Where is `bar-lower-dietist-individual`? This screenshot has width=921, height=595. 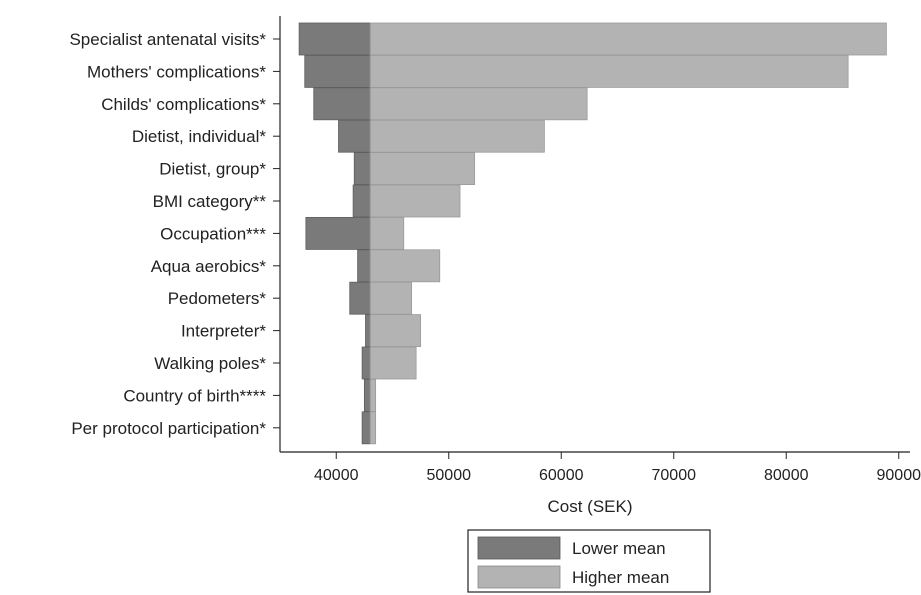
bar-lower-dietist-individual is located at coordinates (354, 136).